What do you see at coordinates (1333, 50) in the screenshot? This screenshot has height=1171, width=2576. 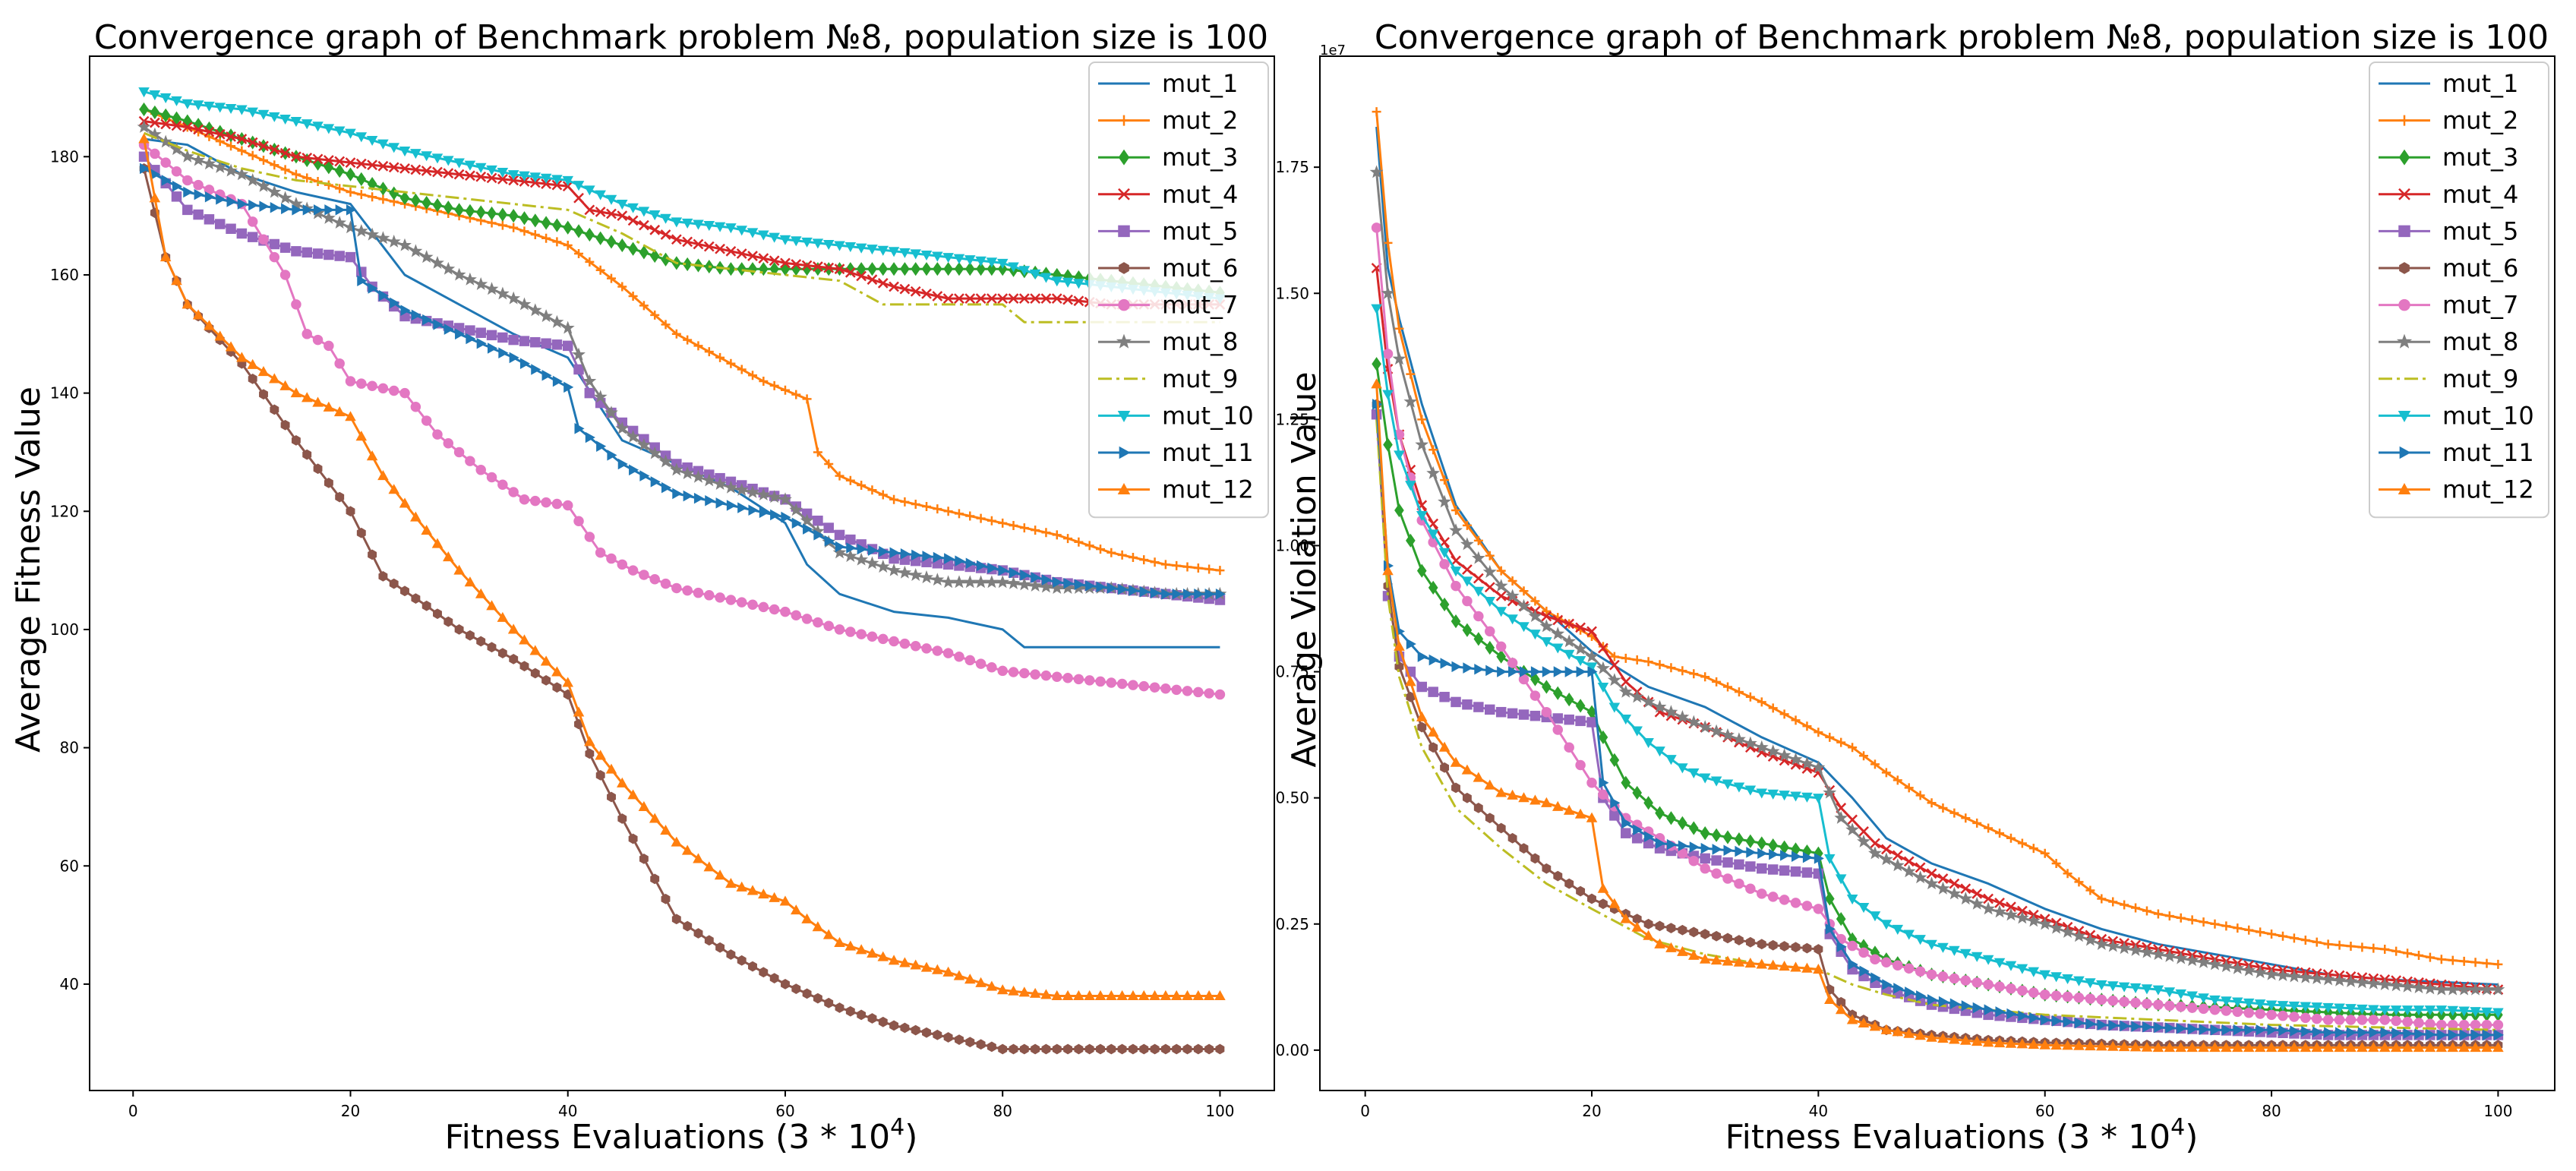 I see `y-scale-label: 1e7` at bounding box center [1333, 50].